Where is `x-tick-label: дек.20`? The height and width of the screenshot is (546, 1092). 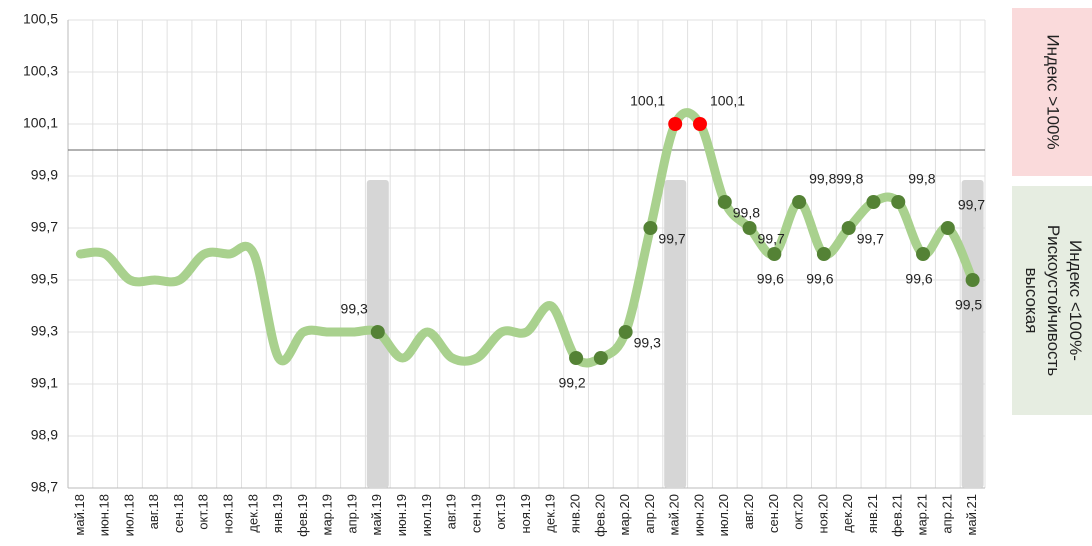
x-tick-label: дек.20 is located at coordinates (847, 513).